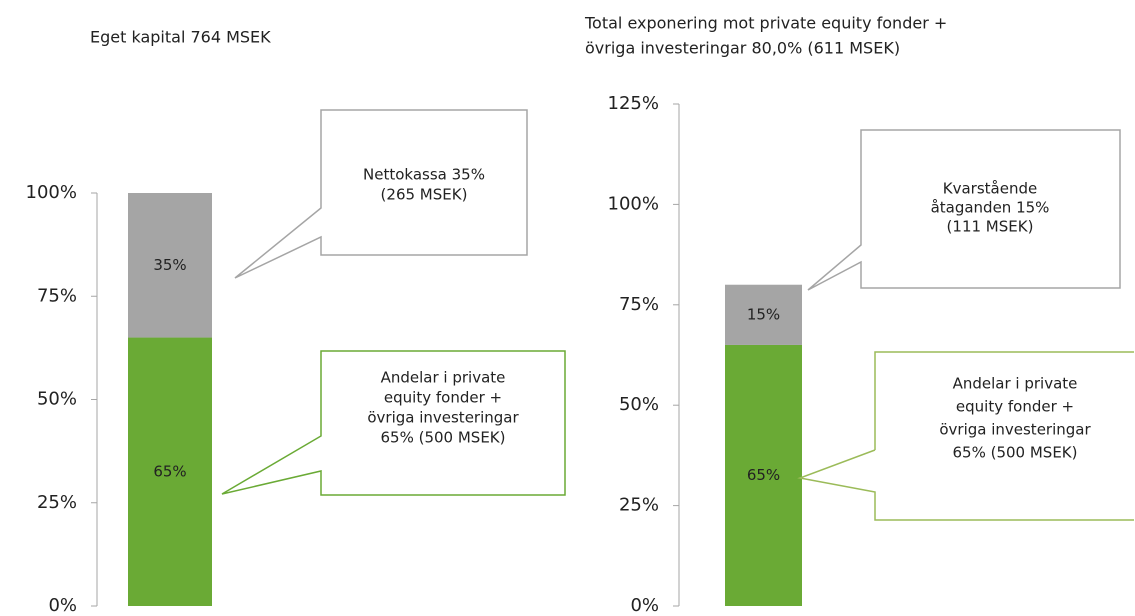 The image size is (1135, 616). What do you see at coordinates (990, 189) in the screenshot?
I see `callout-text: Kvarstående` at bounding box center [990, 189].